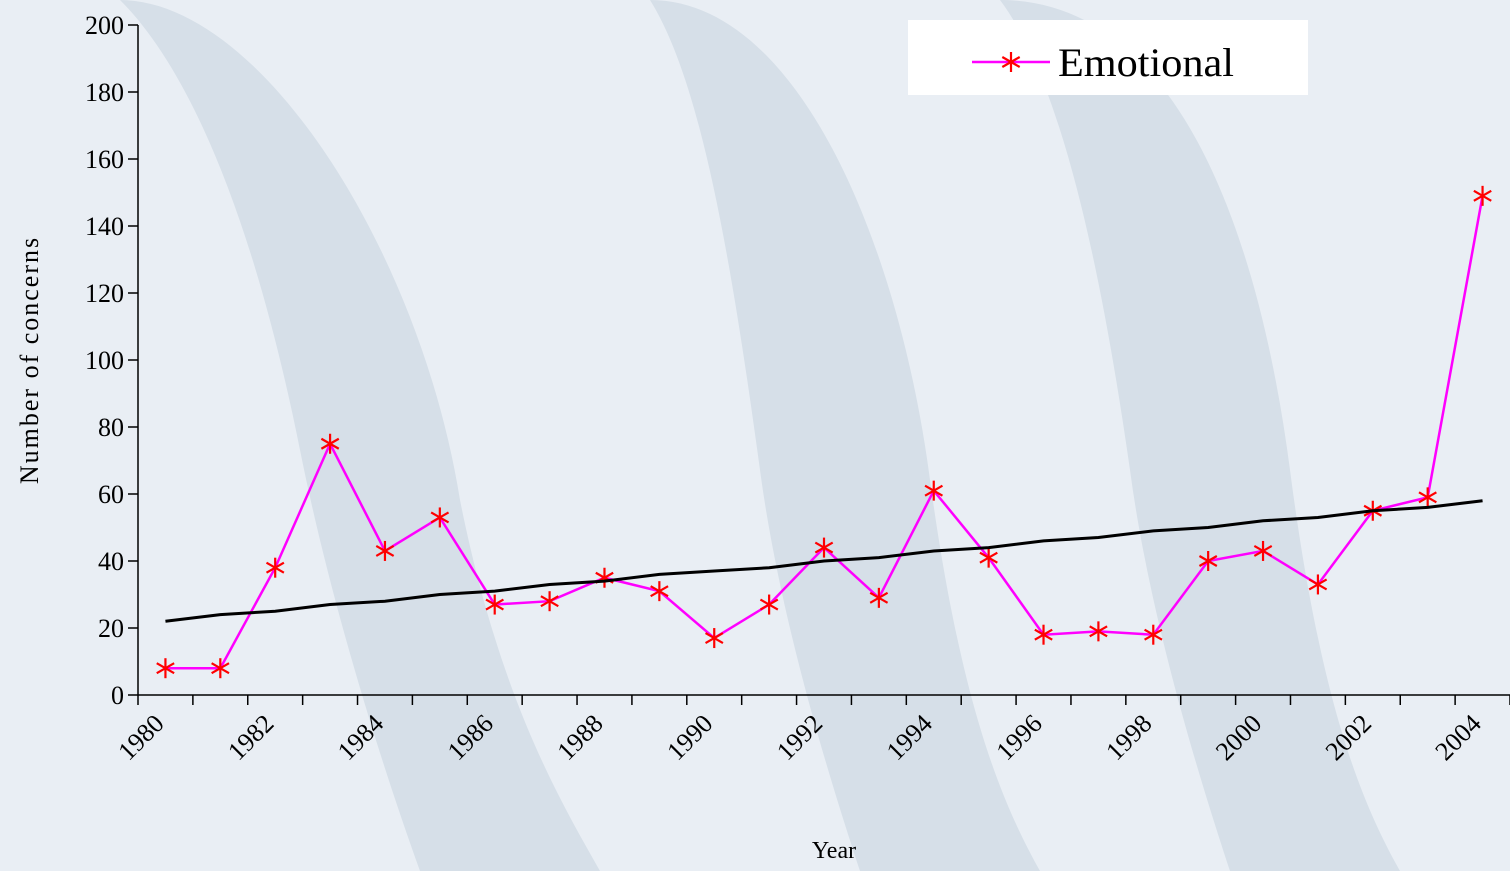 The image size is (1510, 871). I want to click on legend-box, so click(1108, 57).